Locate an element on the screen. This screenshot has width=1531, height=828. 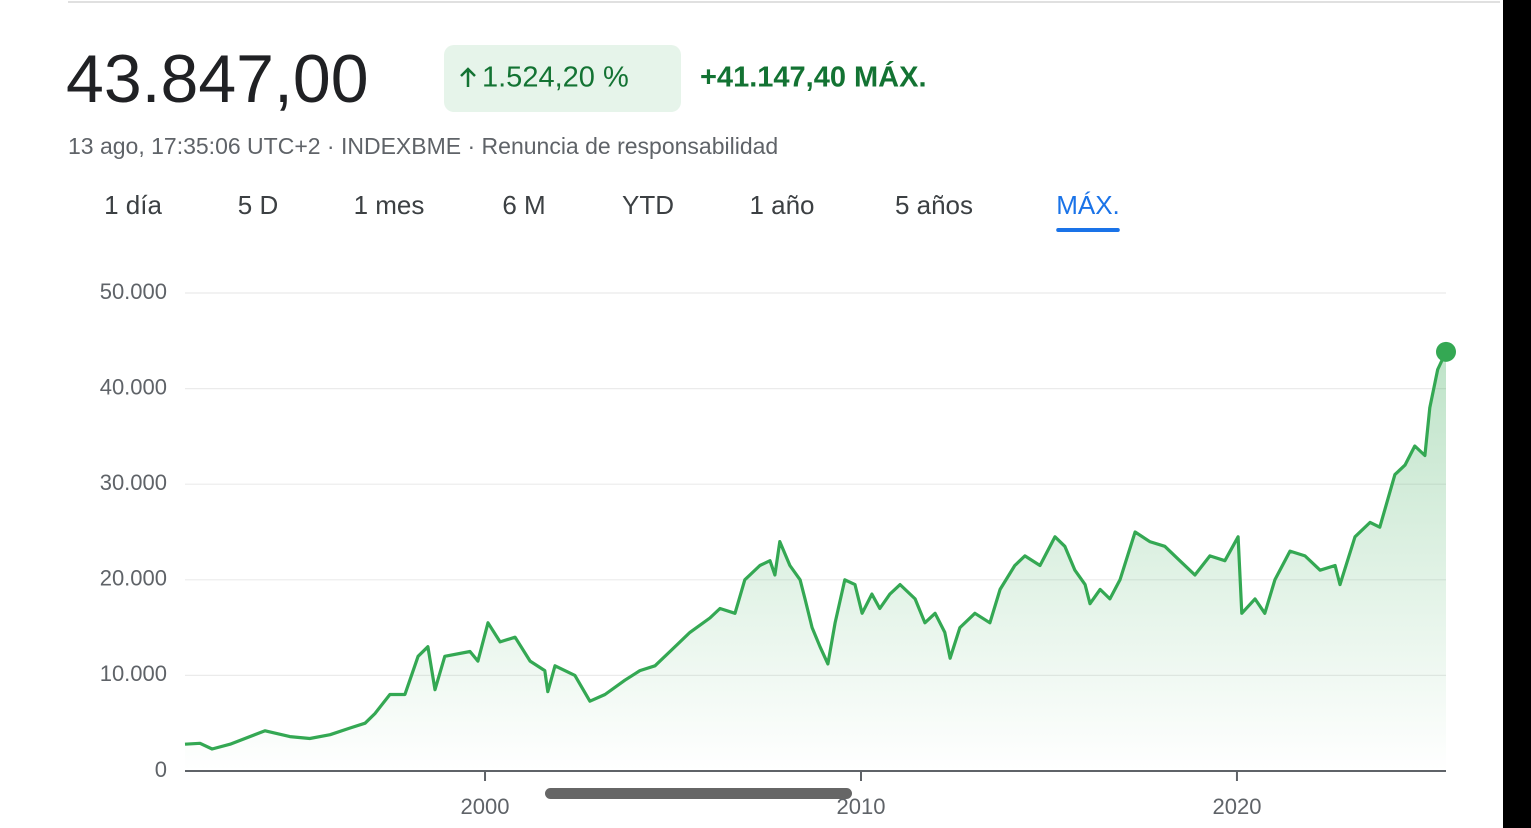
range-tab: 1 mes is located at coordinates (389, 205).